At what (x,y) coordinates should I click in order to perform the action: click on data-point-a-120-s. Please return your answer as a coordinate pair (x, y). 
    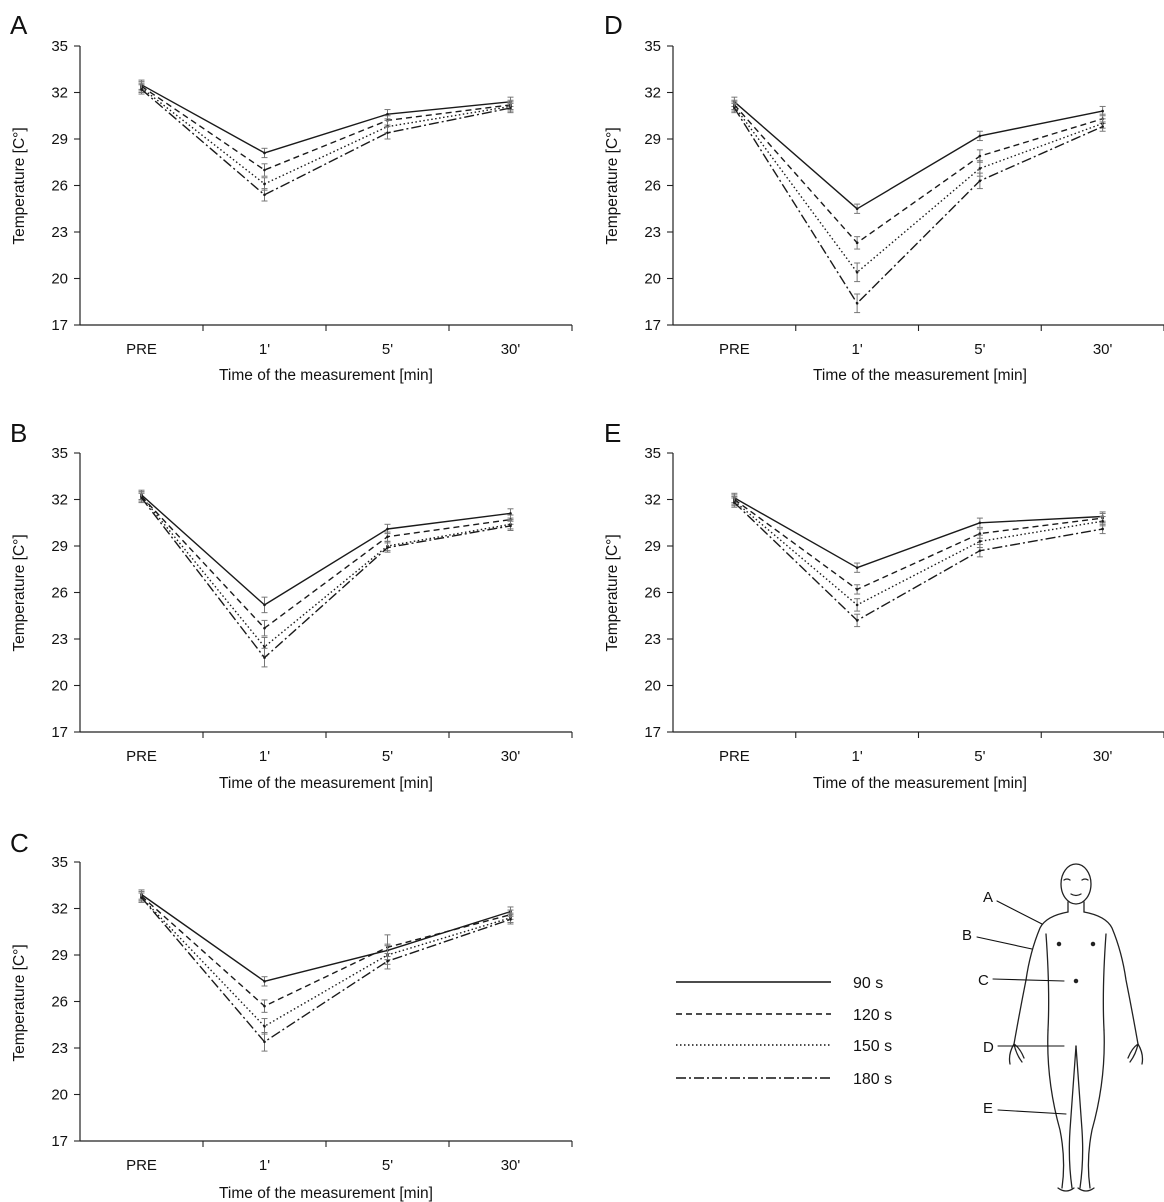
    Looking at the image, I should click on (264, 170).